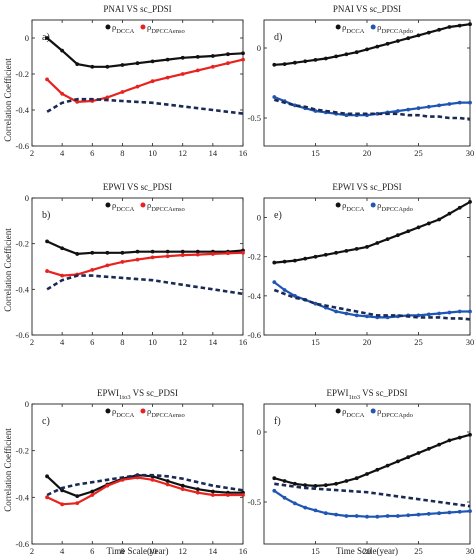  I want to click on legend-marker-dcca, so click(108, 205).